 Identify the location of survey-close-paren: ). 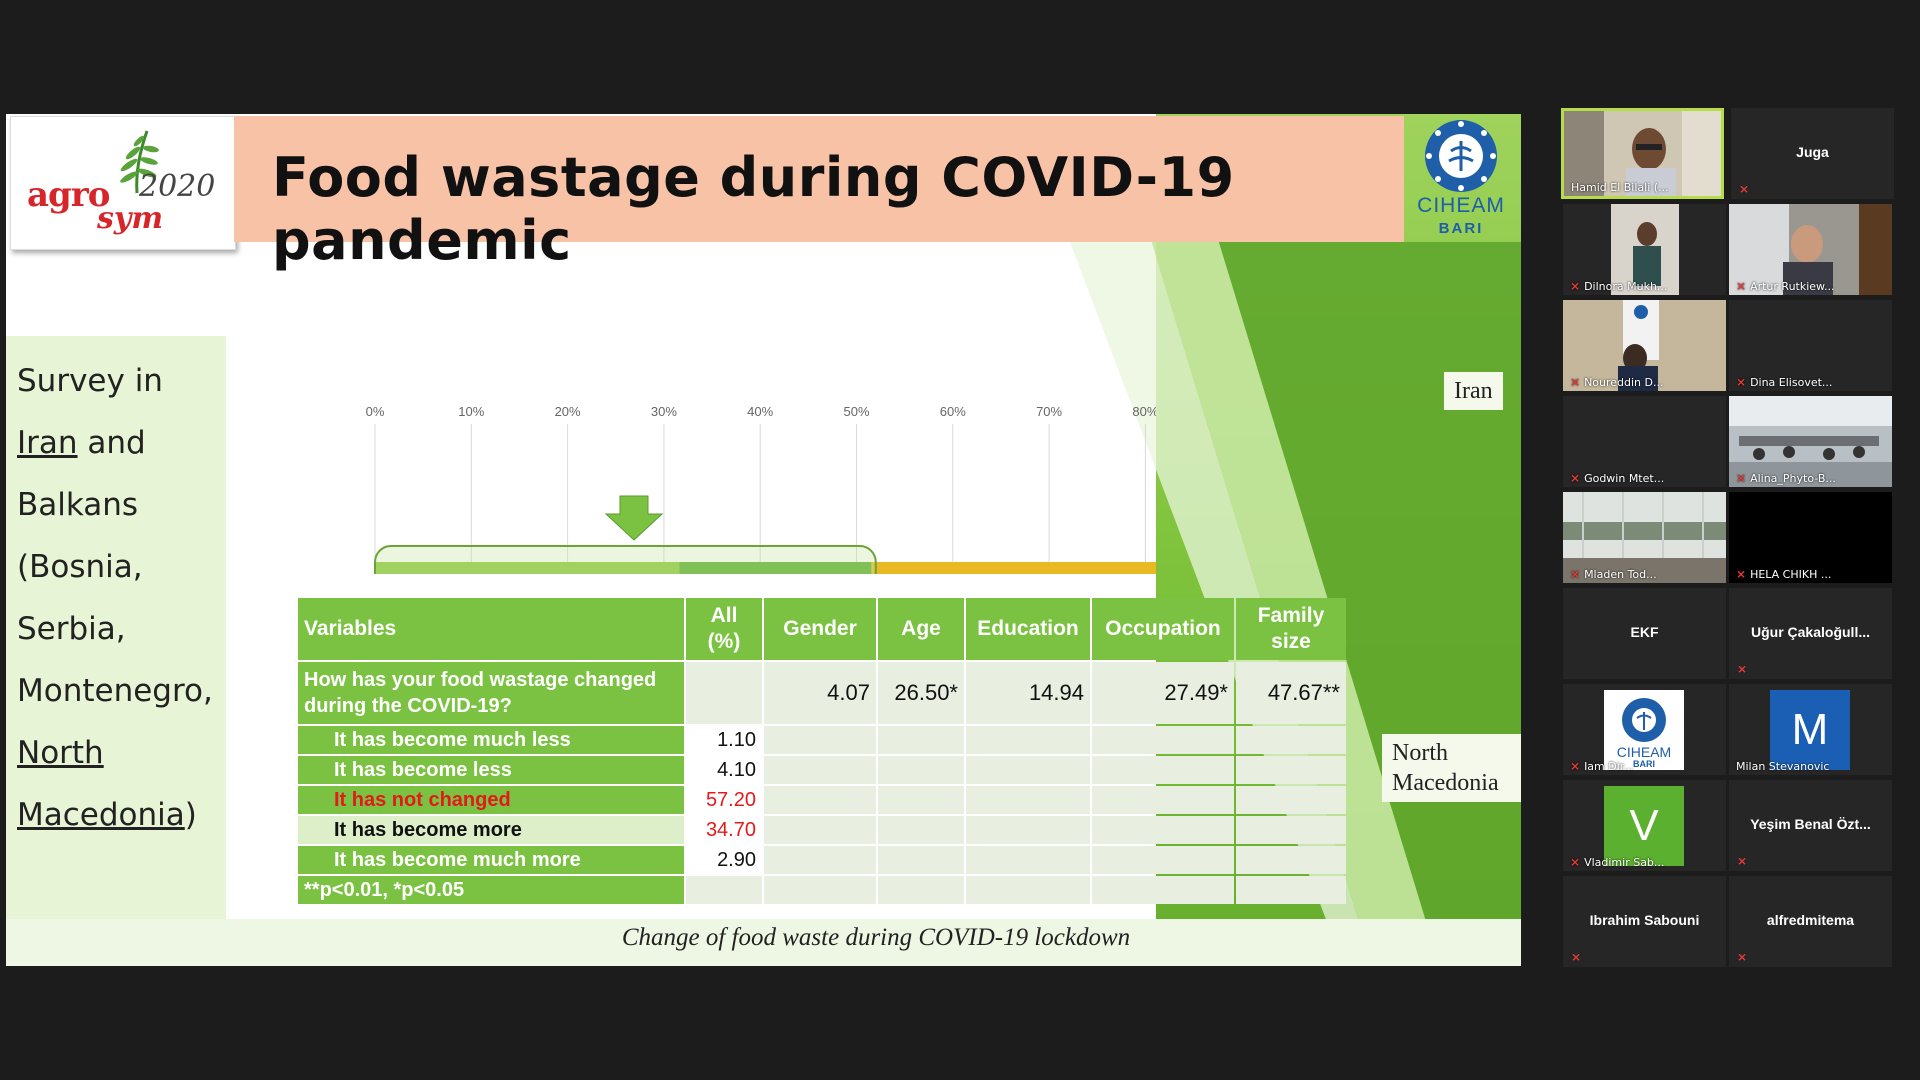
(190, 815).